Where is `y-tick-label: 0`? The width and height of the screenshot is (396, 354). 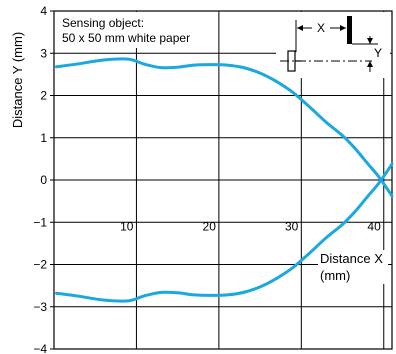
y-tick-label: 0 is located at coordinates (43, 180).